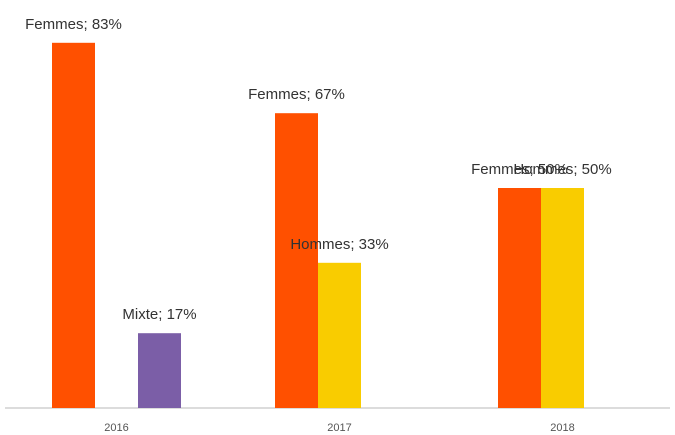  Describe the element at coordinates (519, 169) in the screenshot. I see `data-label: Femmes; 50%` at that location.